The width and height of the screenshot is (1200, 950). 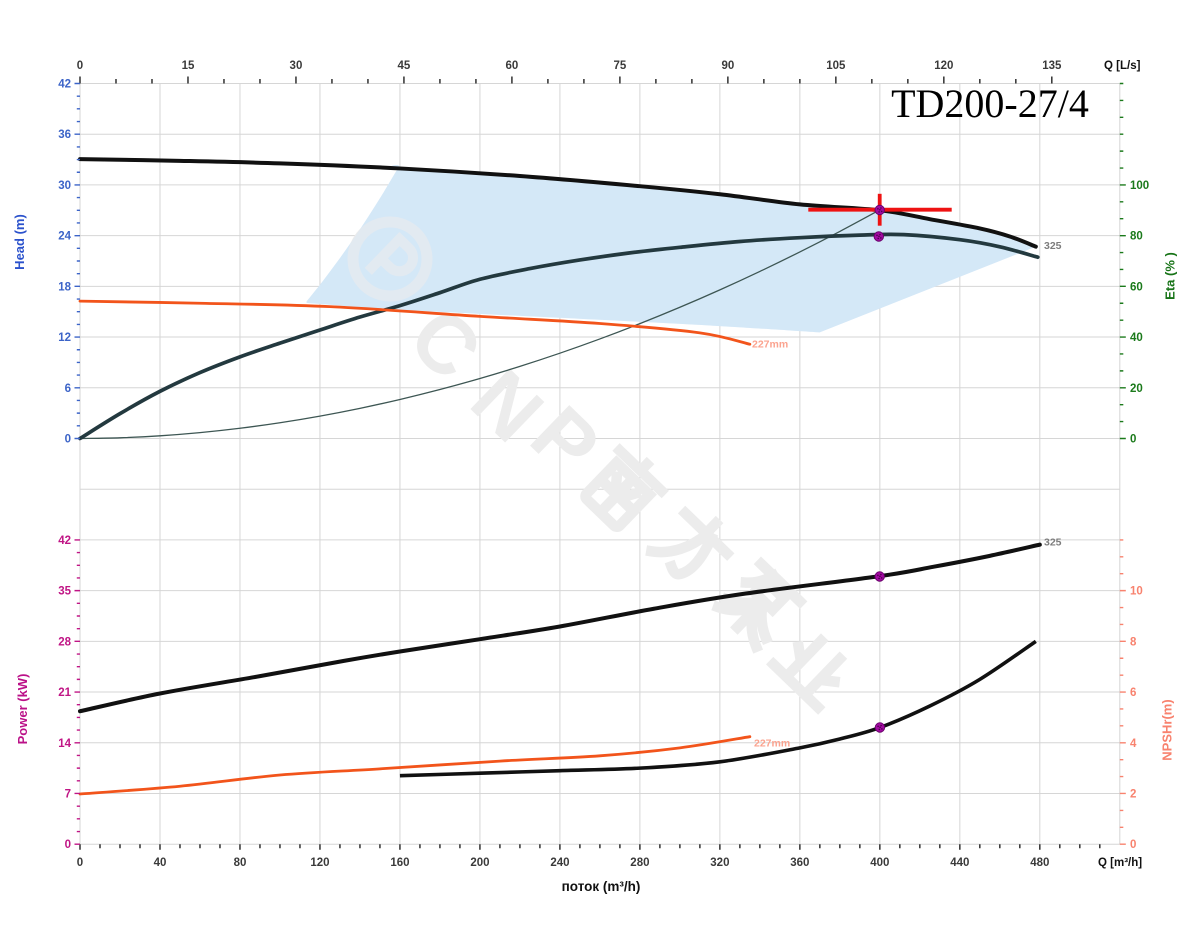 What do you see at coordinates (22, 709) in the screenshot?
I see `svg-text: Power (kW)` at bounding box center [22, 709].